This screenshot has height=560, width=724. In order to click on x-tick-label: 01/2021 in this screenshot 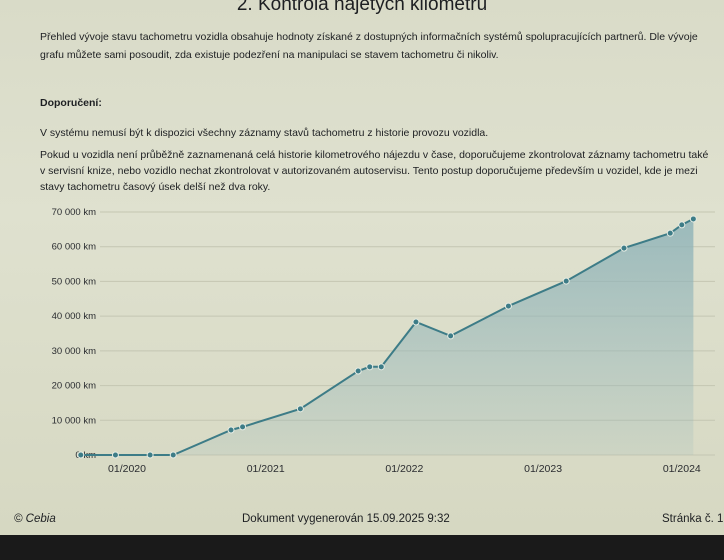, I will do `click(266, 469)`.